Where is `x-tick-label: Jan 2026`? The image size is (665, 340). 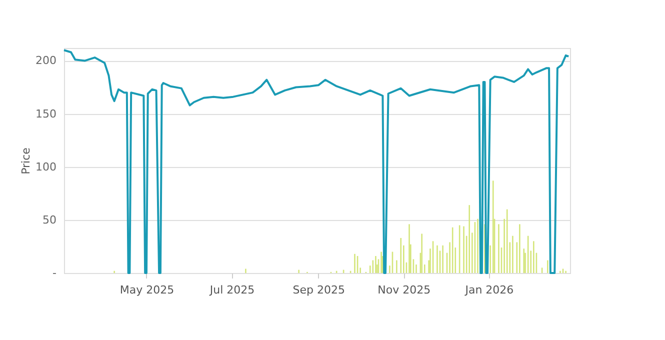 x-tick-label: Jan 2026 is located at coordinates (489, 290).